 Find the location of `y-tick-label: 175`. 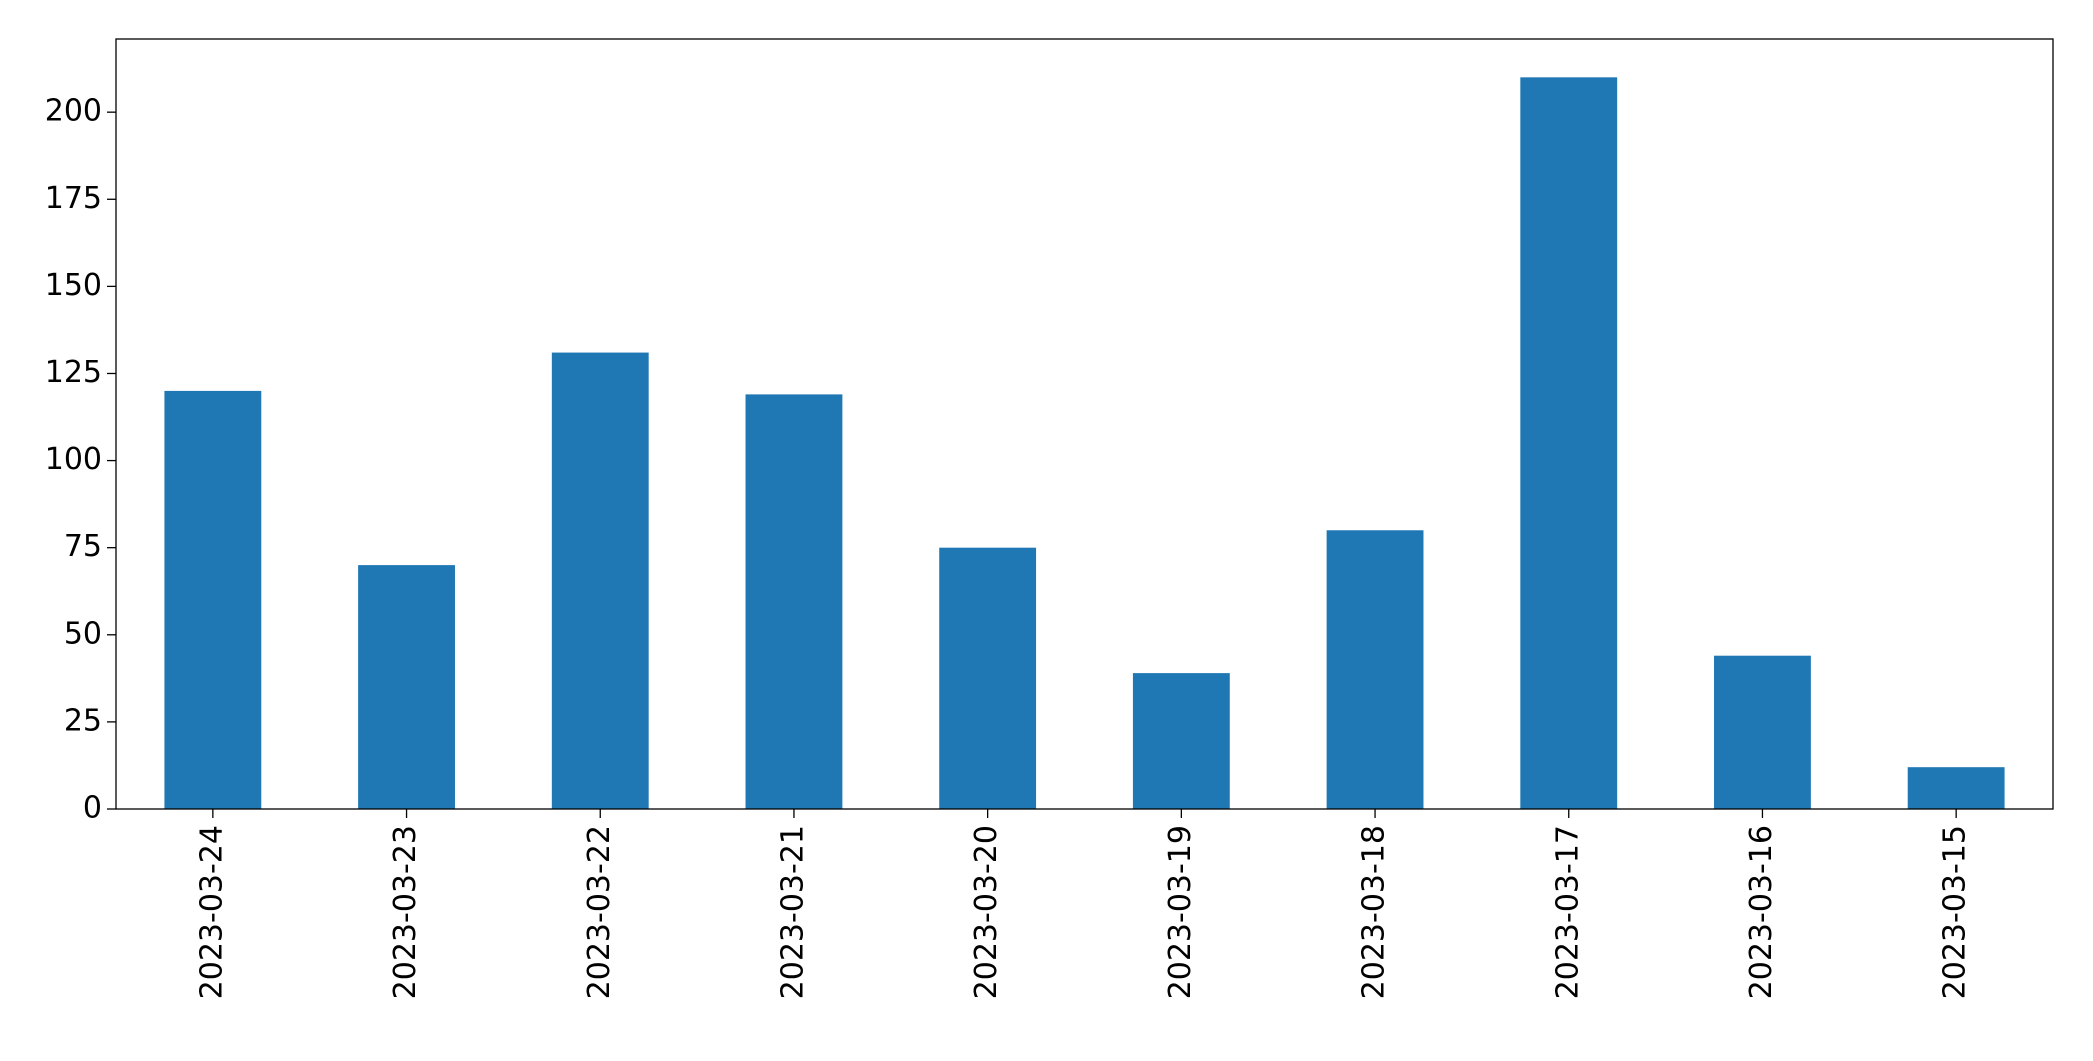

y-tick-label: 175 is located at coordinates (73, 198).